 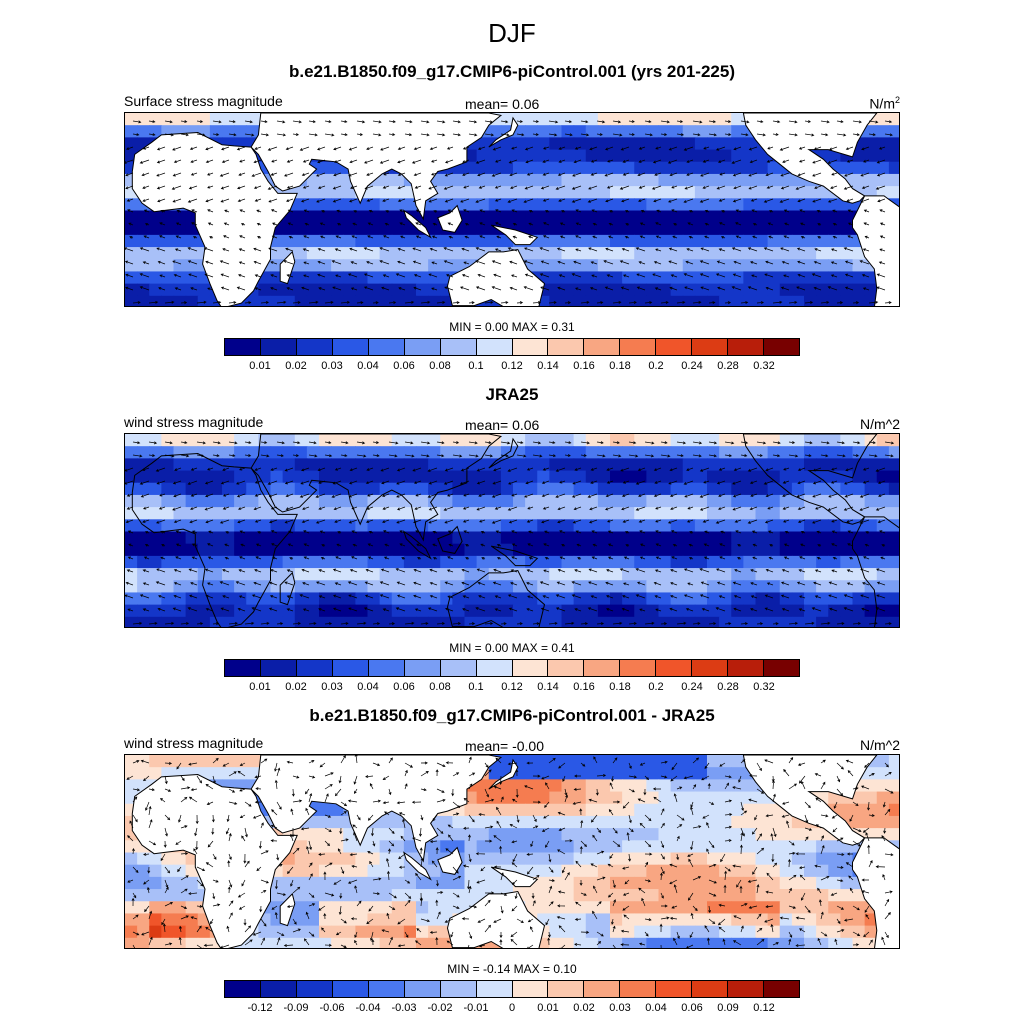 I want to click on colorbar-tick-label: 0.08, so click(x=440, y=366).